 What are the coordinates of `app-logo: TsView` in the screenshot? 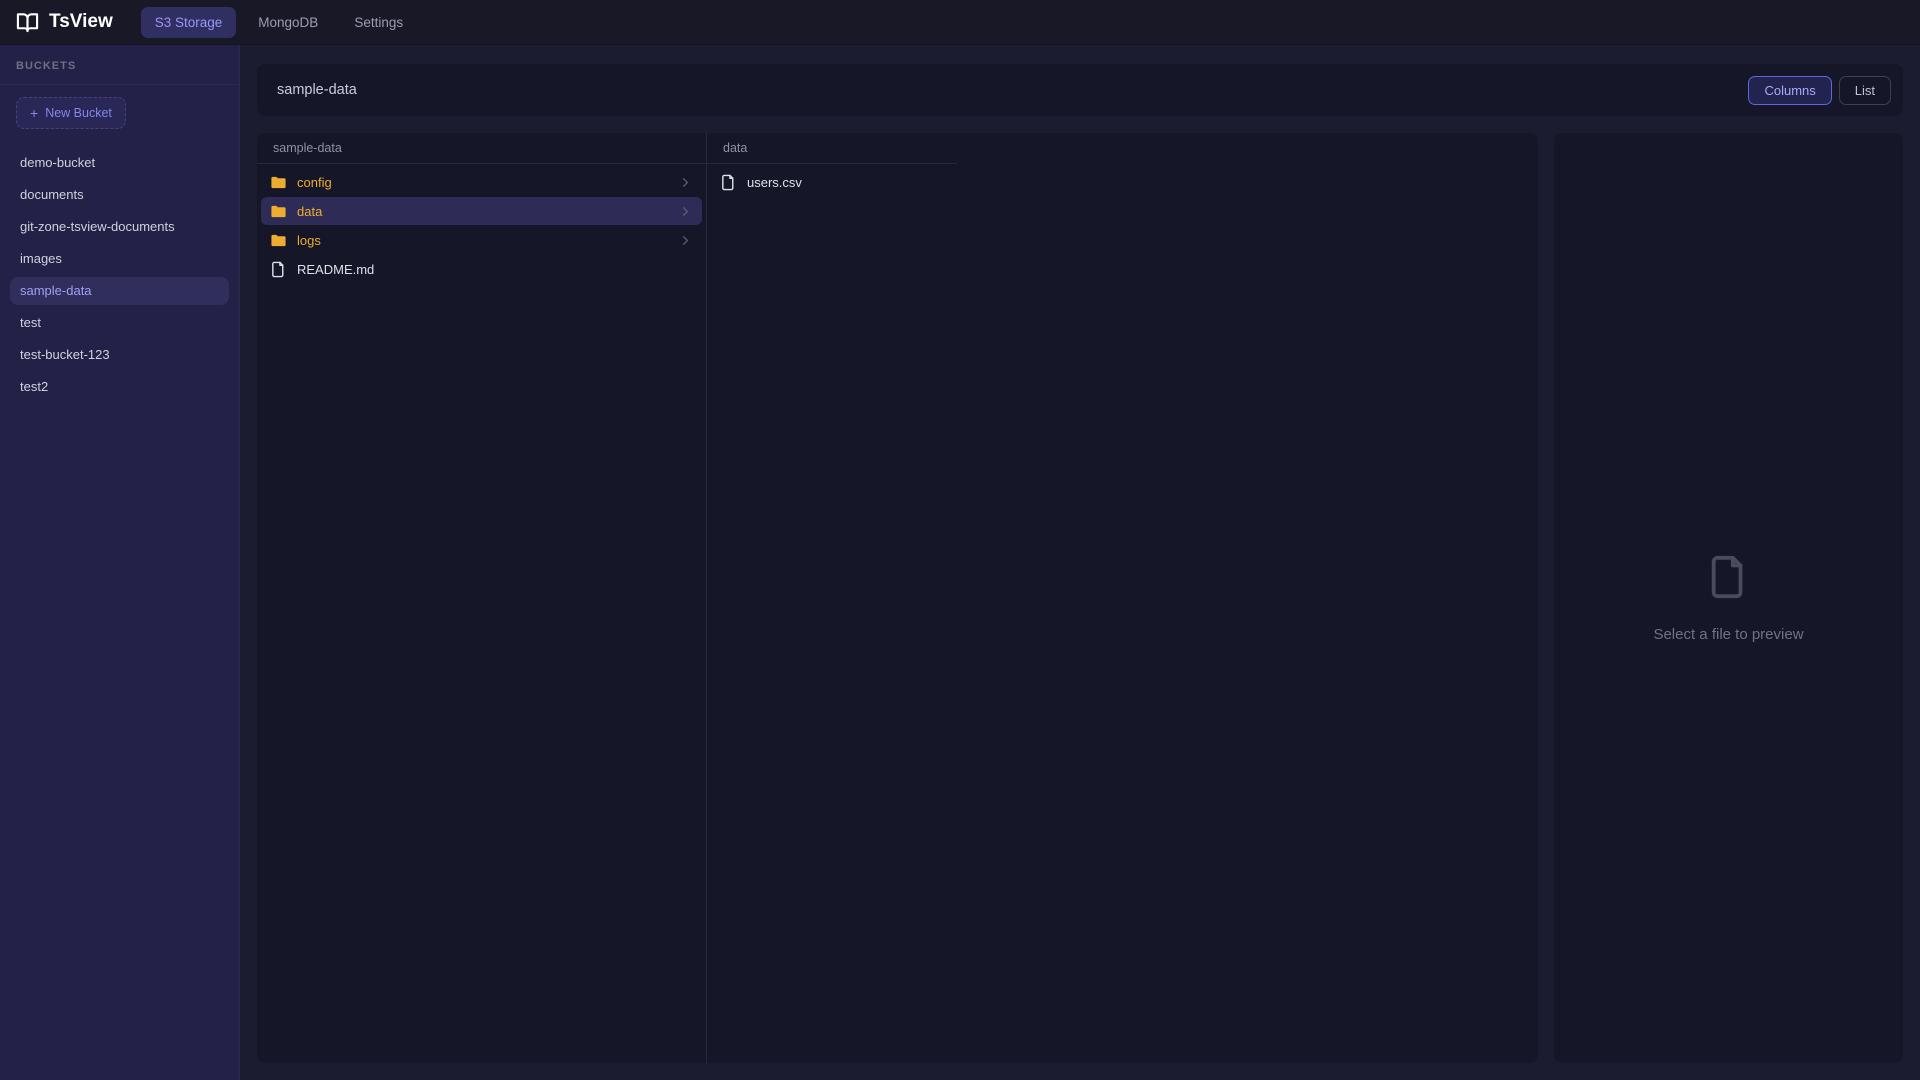 It's located at (64, 22).